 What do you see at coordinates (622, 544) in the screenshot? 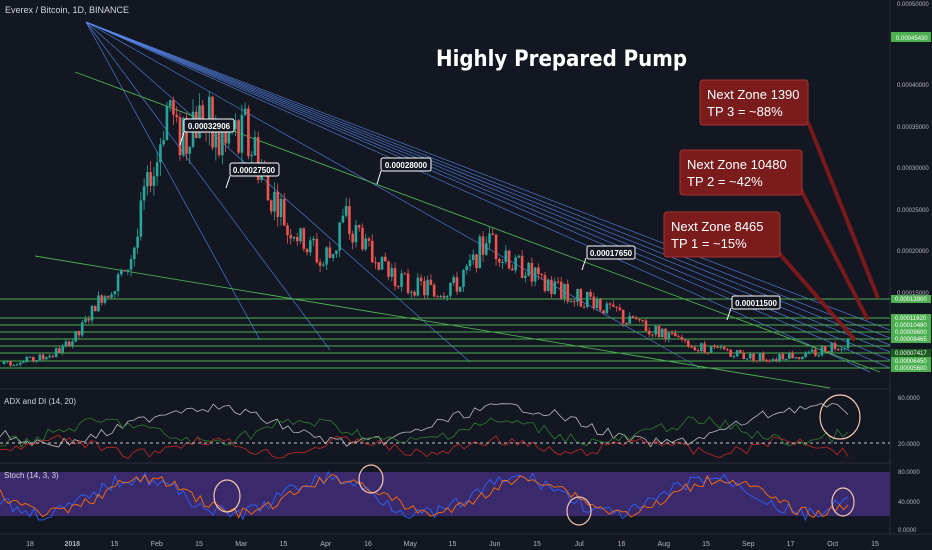
I see `time-tick: 16` at bounding box center [622, 544].